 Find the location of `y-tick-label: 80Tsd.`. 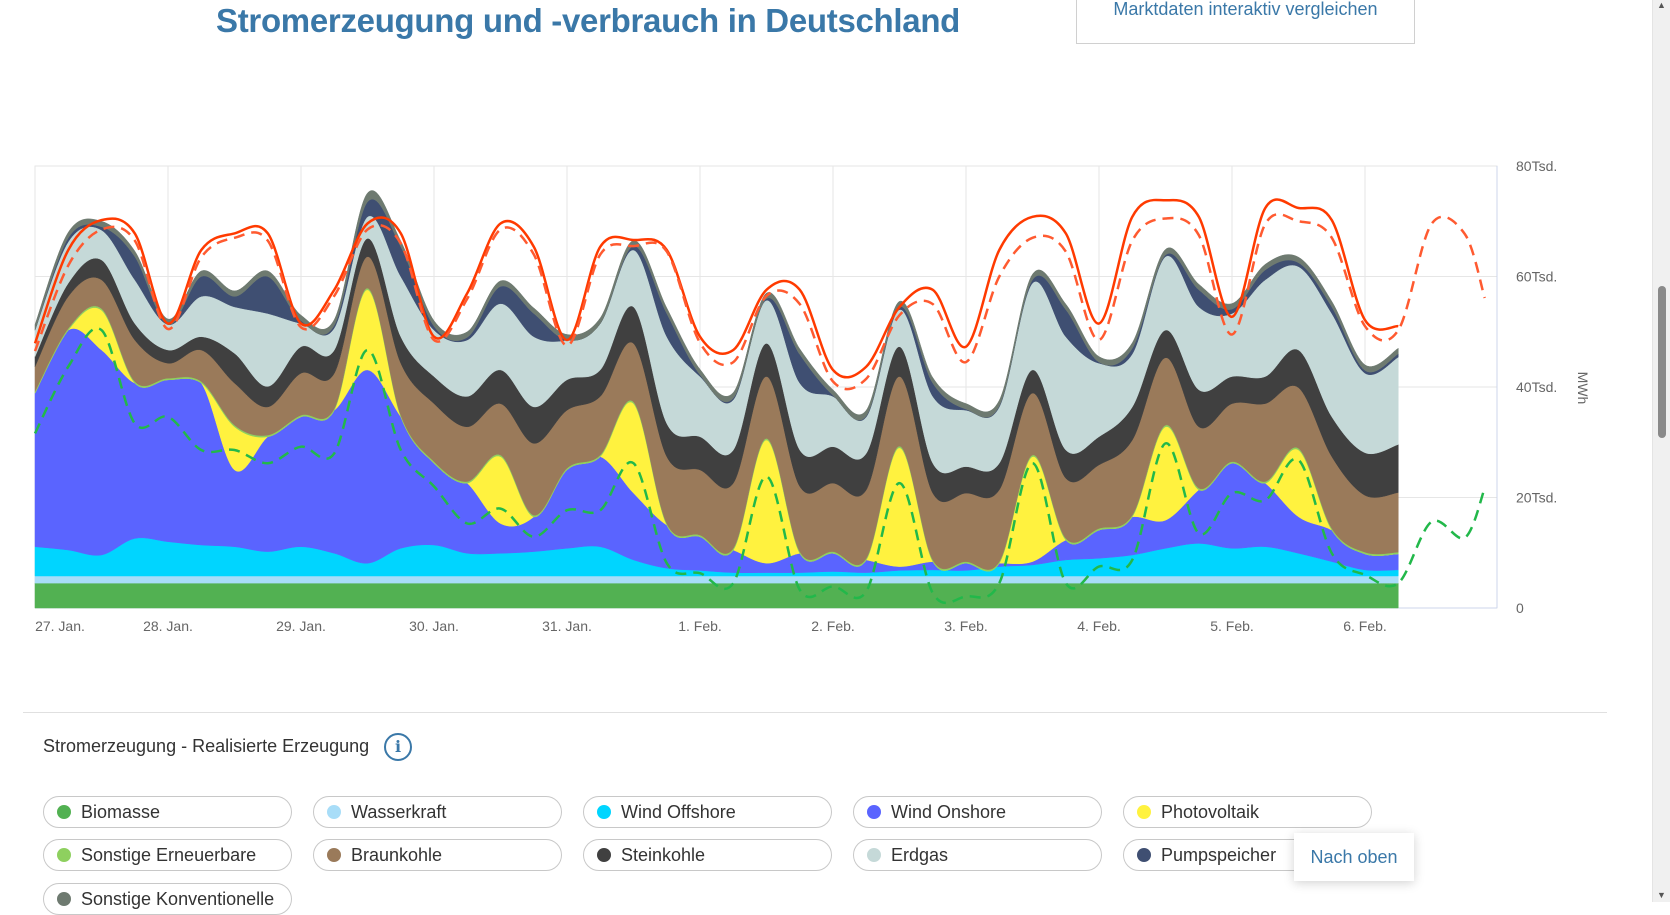

y-tick-label: 80Tsd. is located at coordinates (1536, 166).